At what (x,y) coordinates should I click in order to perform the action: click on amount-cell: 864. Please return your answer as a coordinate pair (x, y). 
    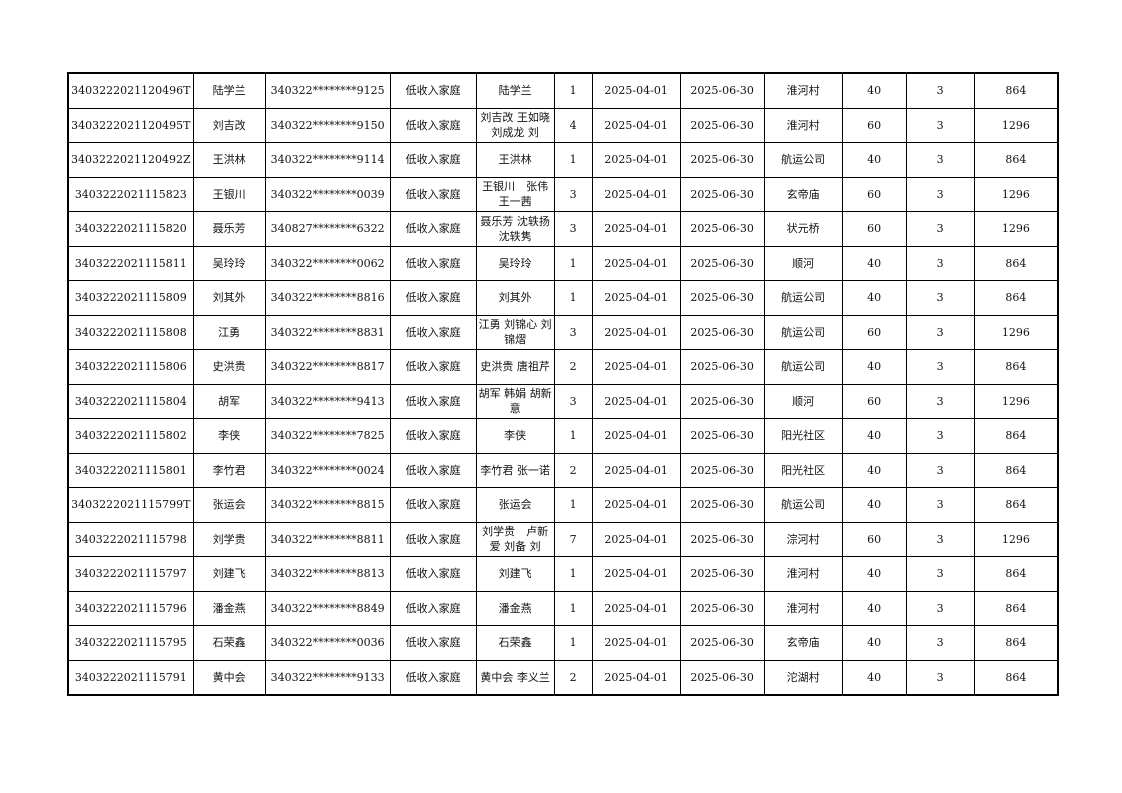
    Looking at the image, I should click on (1016, 160).